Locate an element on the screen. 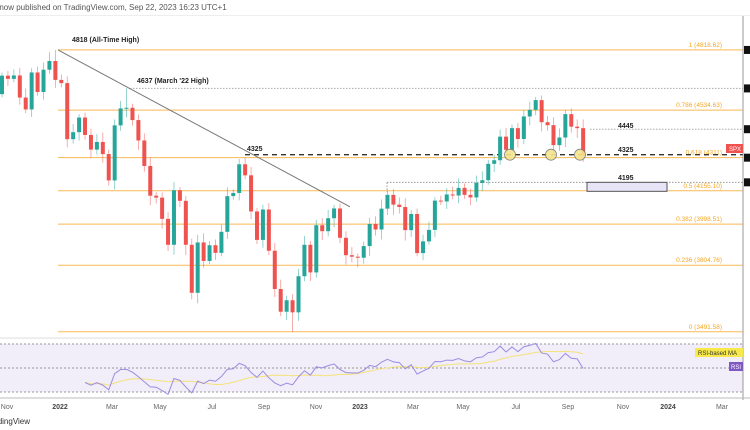 The width and height of the screenshot is (750, 430). time-tick-label: 2022 is located at coordinates (60, 407).